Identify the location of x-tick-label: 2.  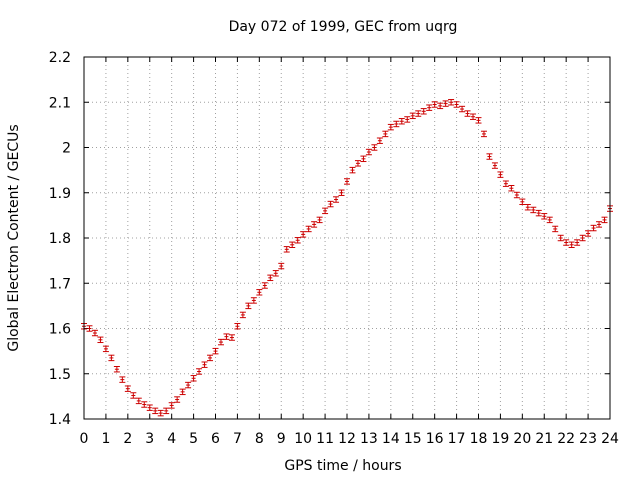
(127, 439).